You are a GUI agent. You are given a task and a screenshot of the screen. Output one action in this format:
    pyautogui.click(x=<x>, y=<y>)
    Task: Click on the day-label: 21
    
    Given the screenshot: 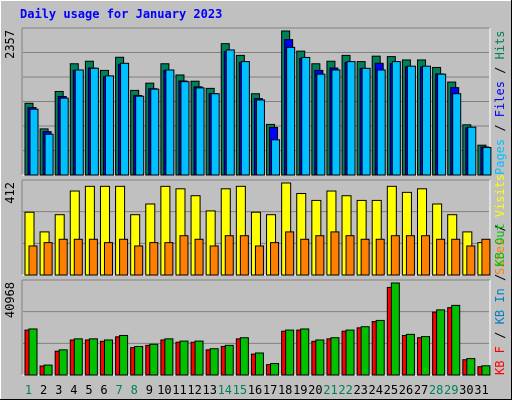 What is the action you would take?
    pyautogui.click(x=330, y=390)
    